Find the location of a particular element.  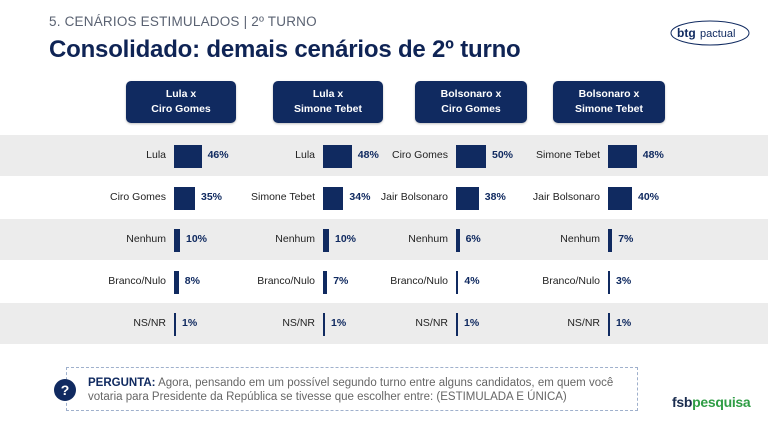

value-label: 8% is located at coordinates (192, 281).